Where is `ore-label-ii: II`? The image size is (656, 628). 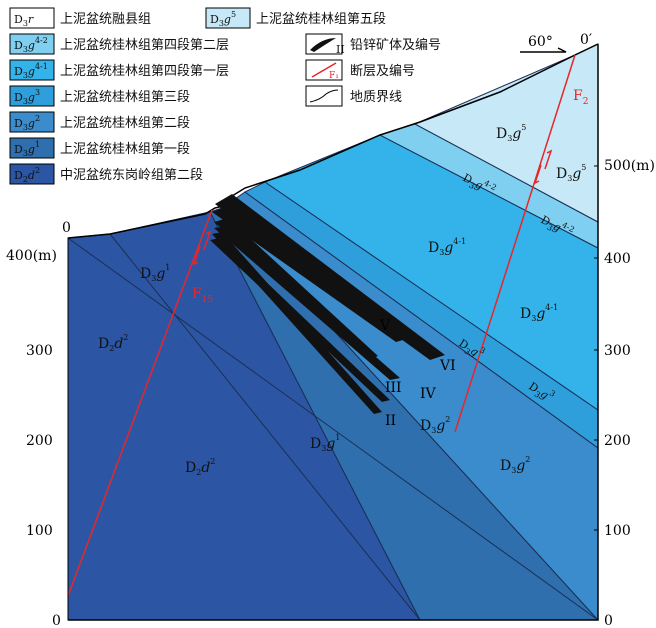
ore-label-ii: II is located at coordinates (390, 421).